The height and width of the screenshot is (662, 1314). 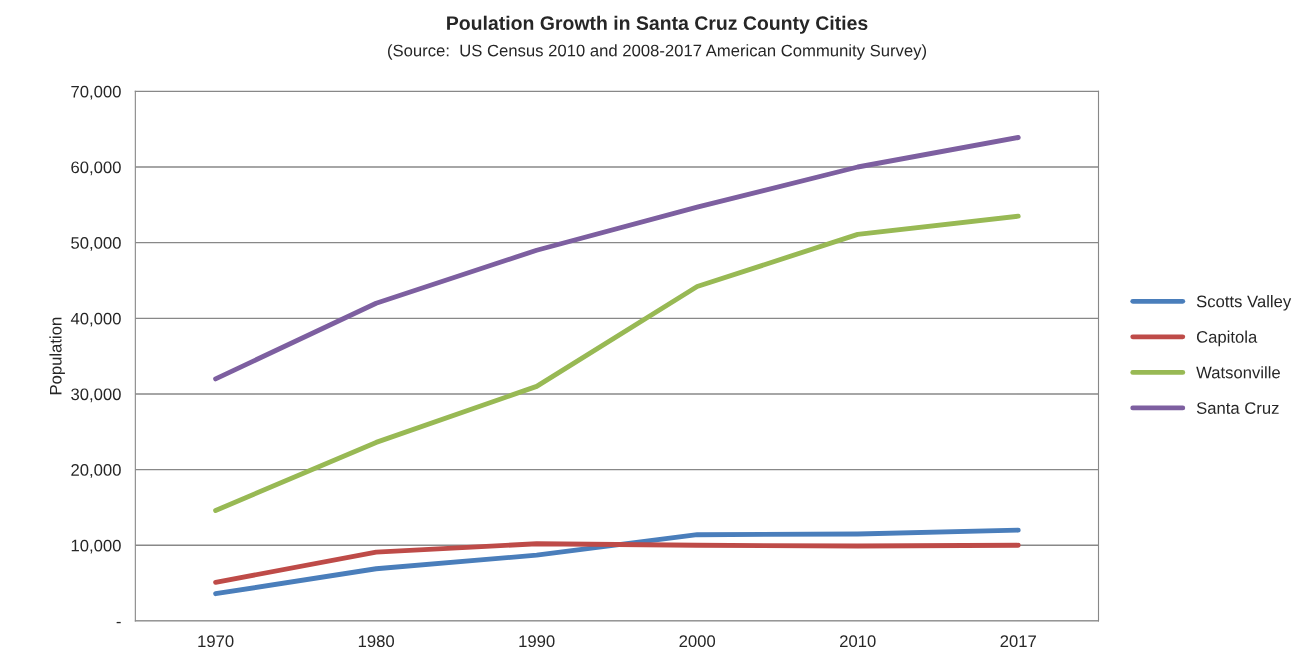 What do you see at coordinates (216, 641) in the screenshot?
I see `x-tick-label: 1970` at bounding box center [216, 641].